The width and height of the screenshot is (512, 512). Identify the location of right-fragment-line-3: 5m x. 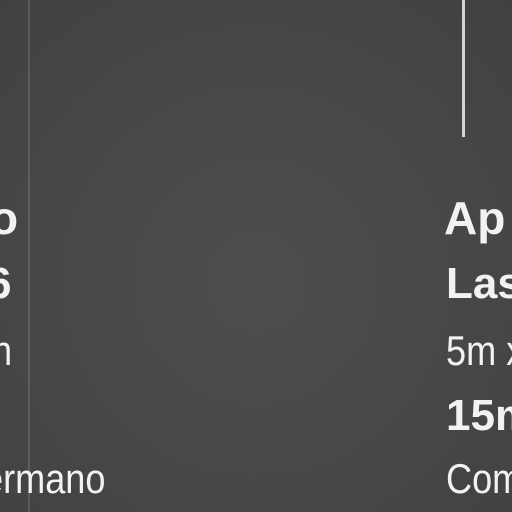
(479, 350).